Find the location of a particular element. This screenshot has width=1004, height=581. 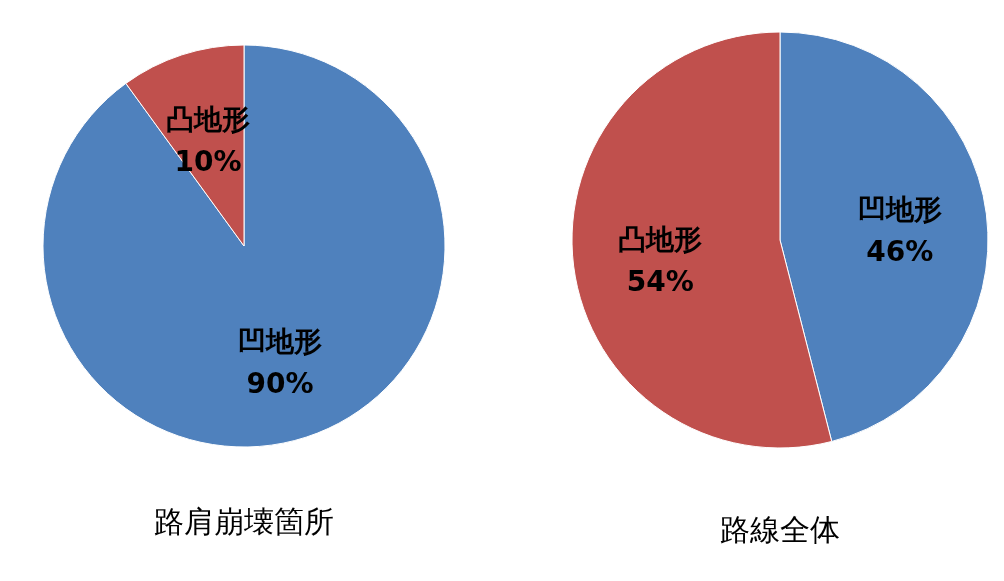

text: 路肩崩壊箇所 is located at coordinates (244, 521).